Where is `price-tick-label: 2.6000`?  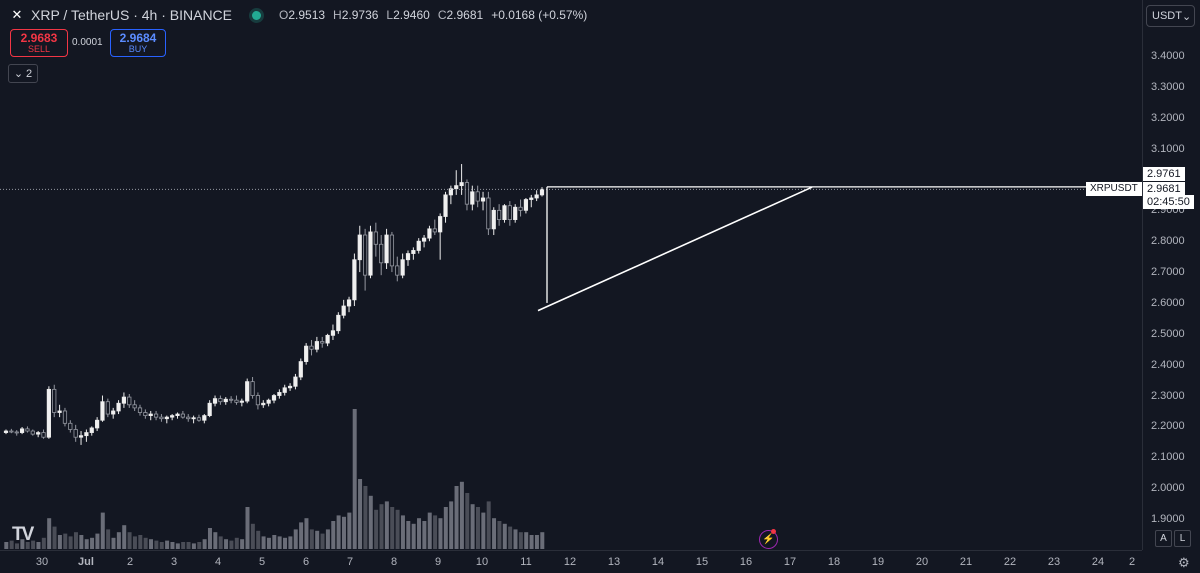
price-tick-label: 2.6000 is located at coordinates (1168, 302).